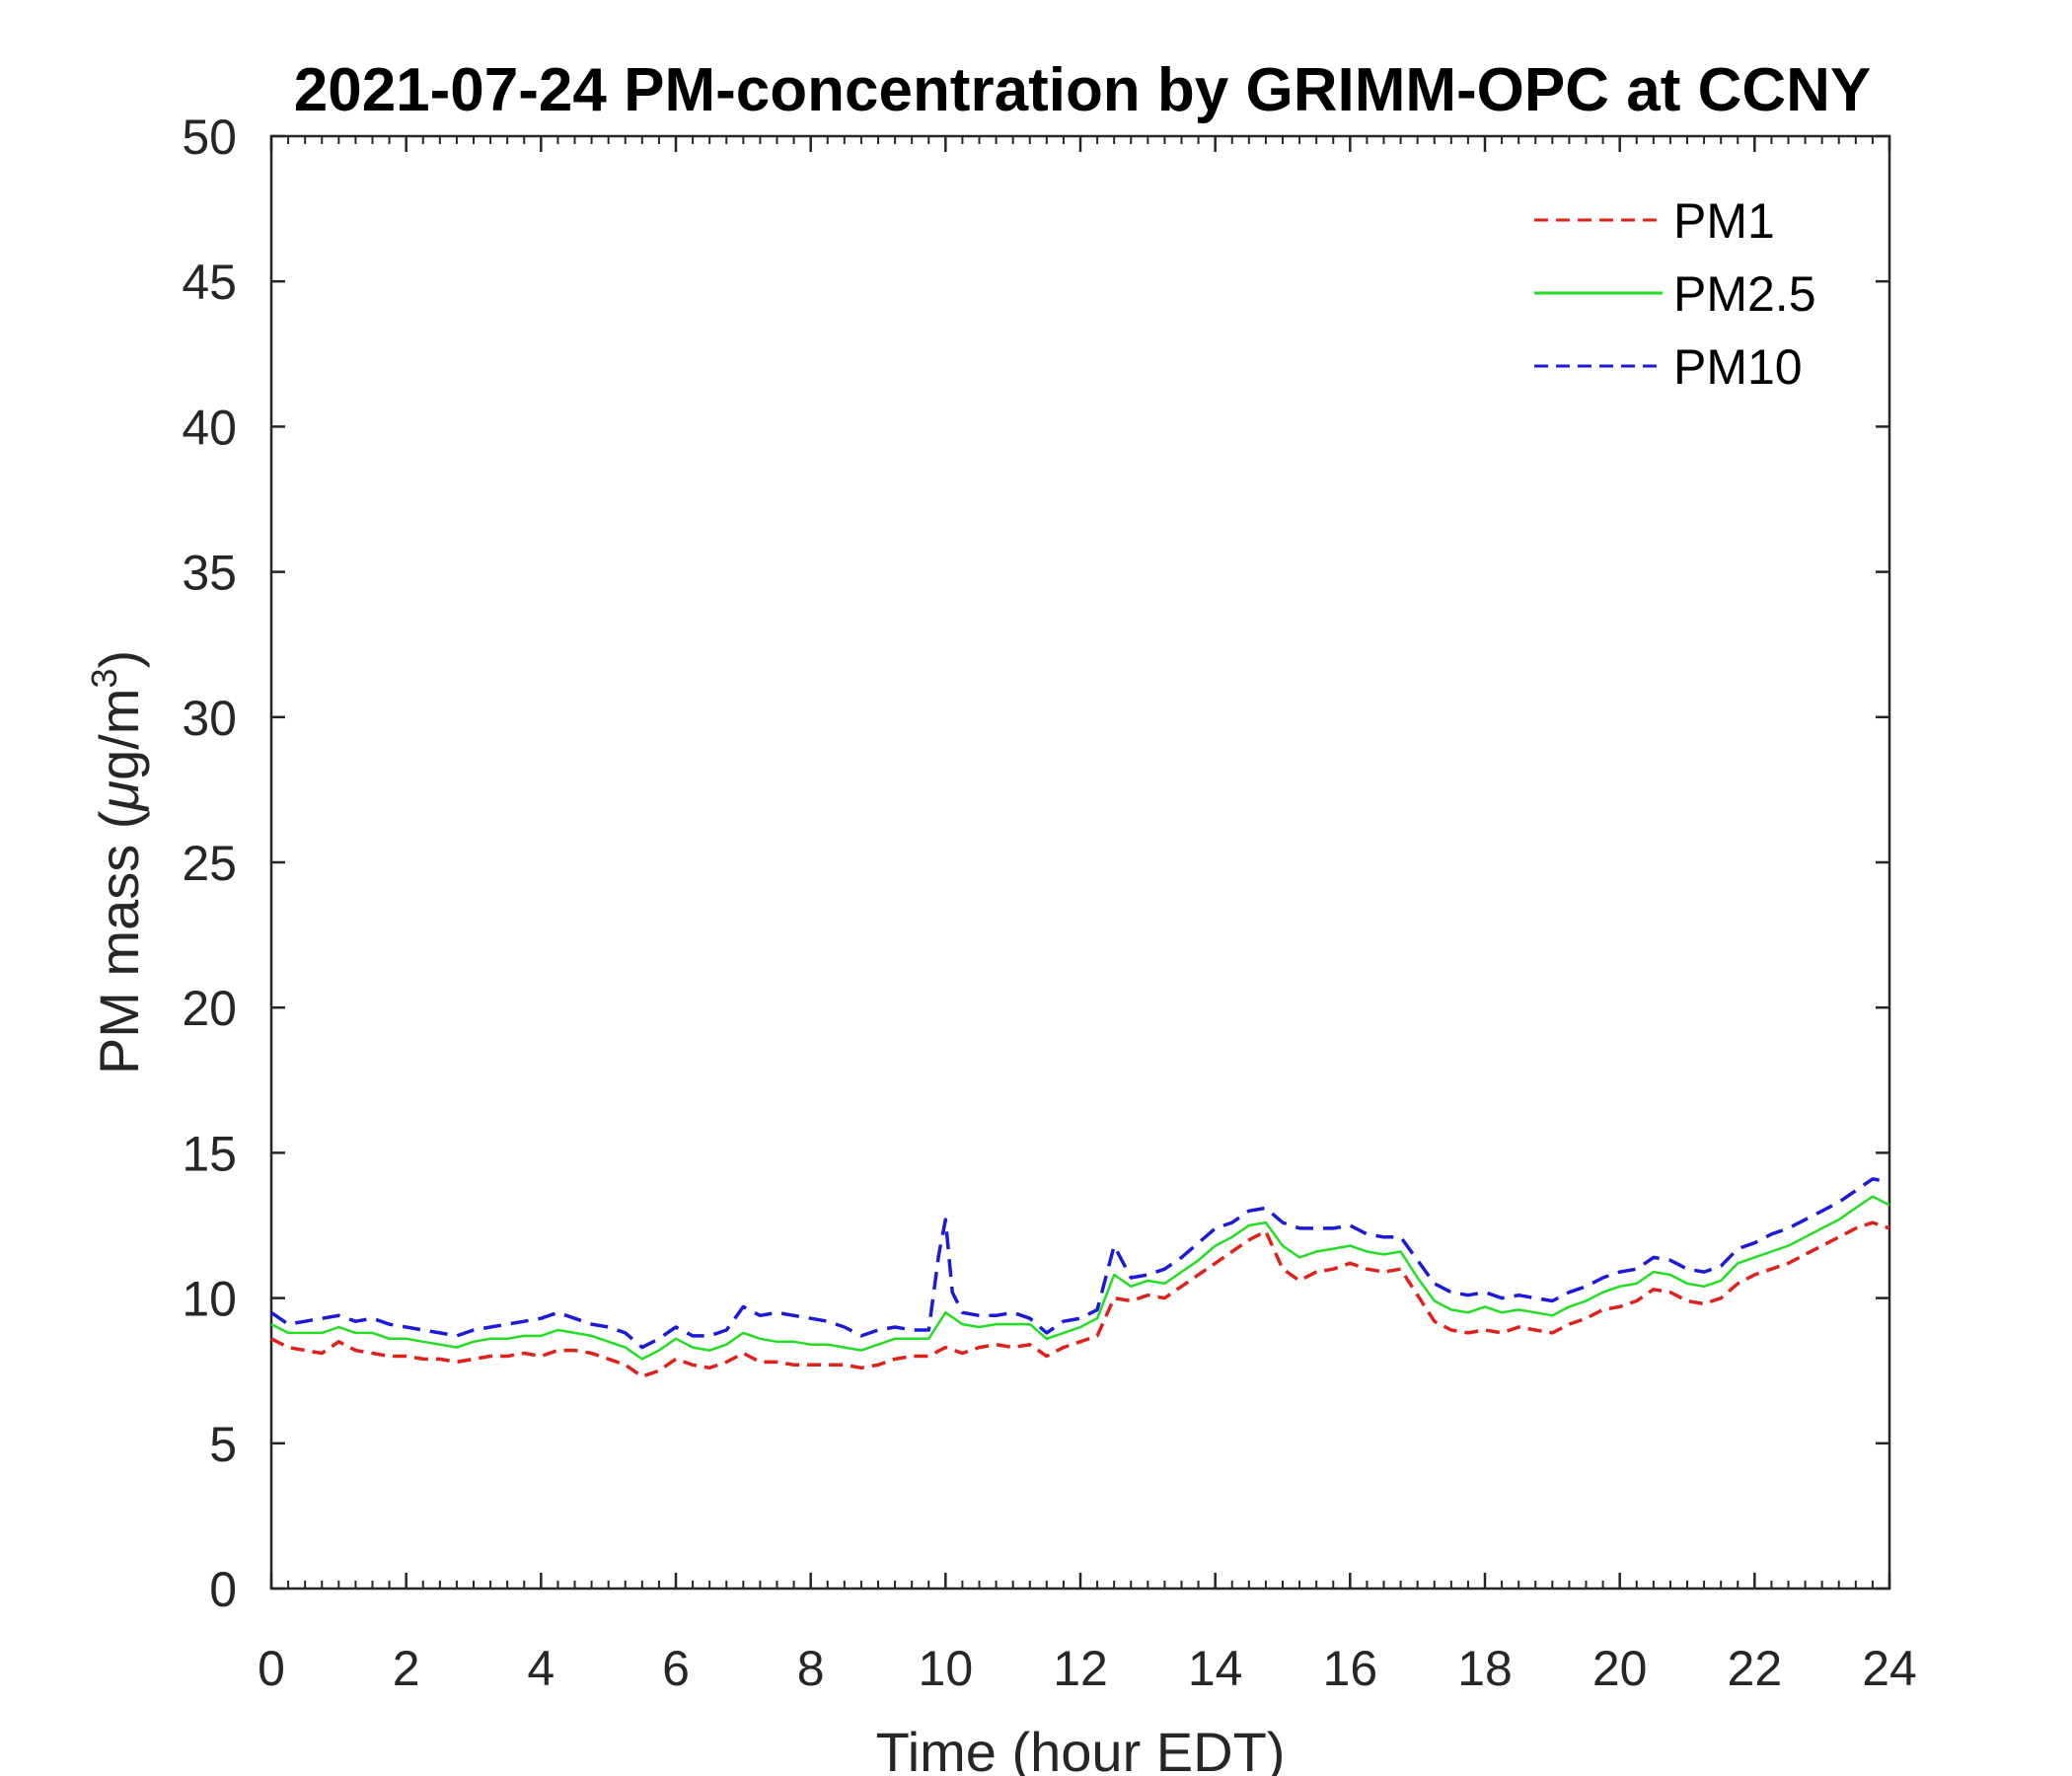 The image size is (2072, 1776). Describe the element at coordinates (1216, 1669) in the screenshot. I see `x-tick-label: 14` at that location.